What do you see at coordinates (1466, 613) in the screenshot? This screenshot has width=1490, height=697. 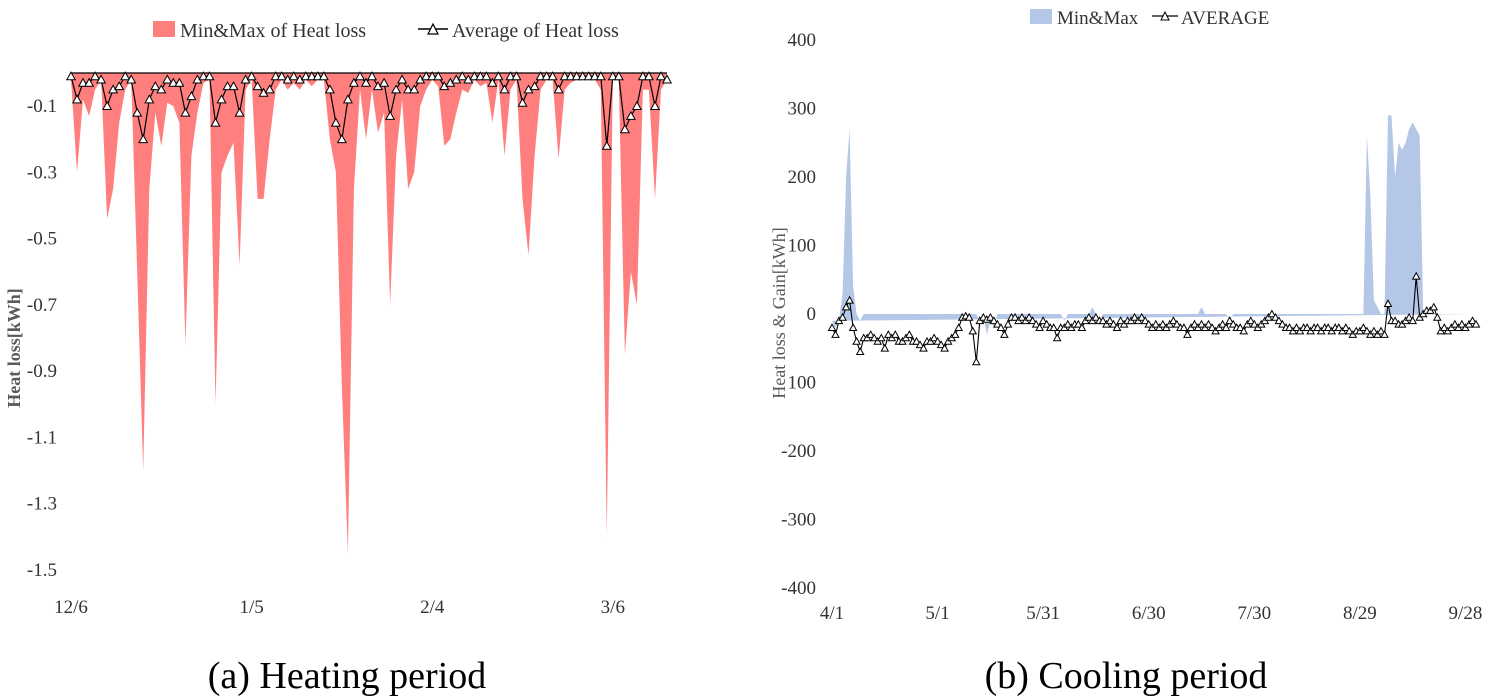 I see `right-x-tick-label: 9/28` at bounding box center [1466, 613].